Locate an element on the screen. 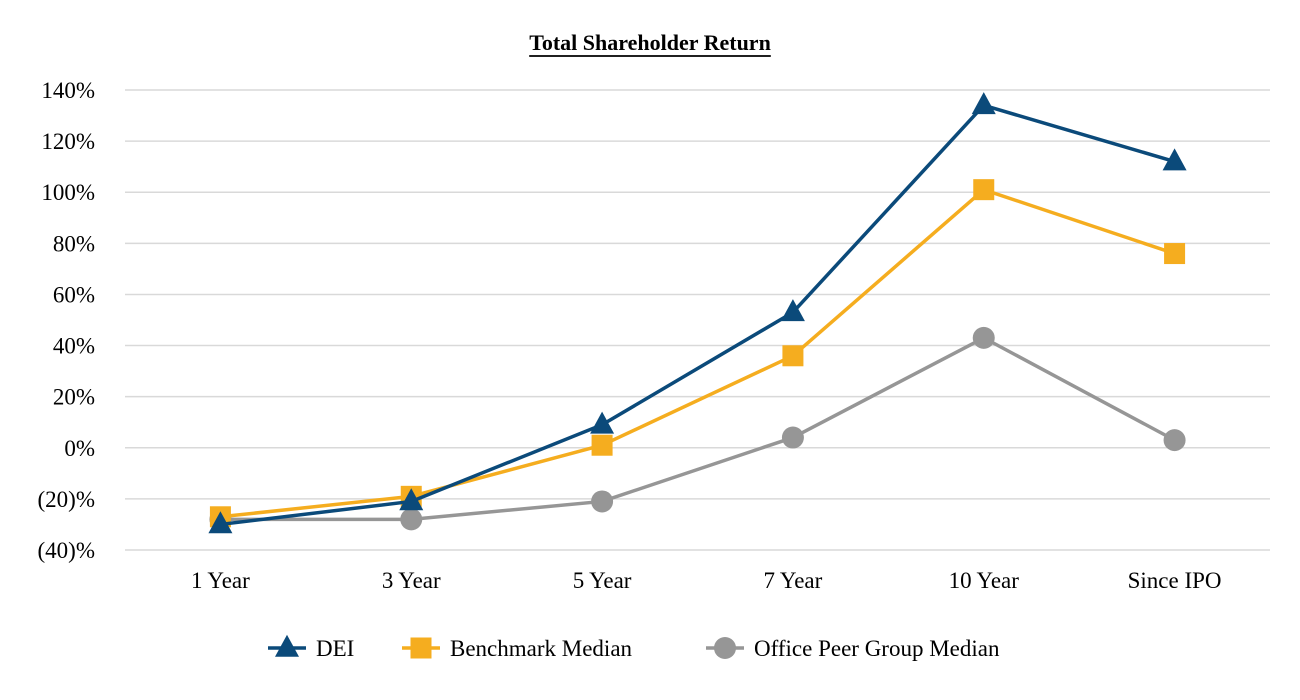 Image resolution: width=1300 pixels, height=700 pixels. x-tick-label: Since IPO is located at coordinates (1175, 580).